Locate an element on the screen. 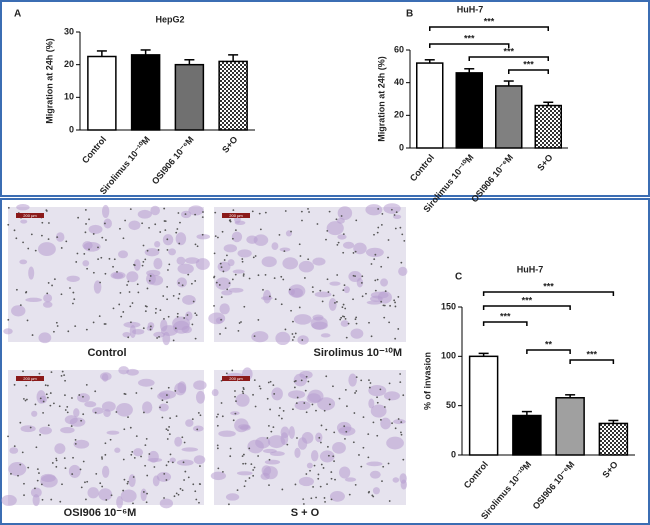 Image resolution: width=650 pixels, height=525 pixels. y-tick-label: 0 is located at coordinates (401, 147).